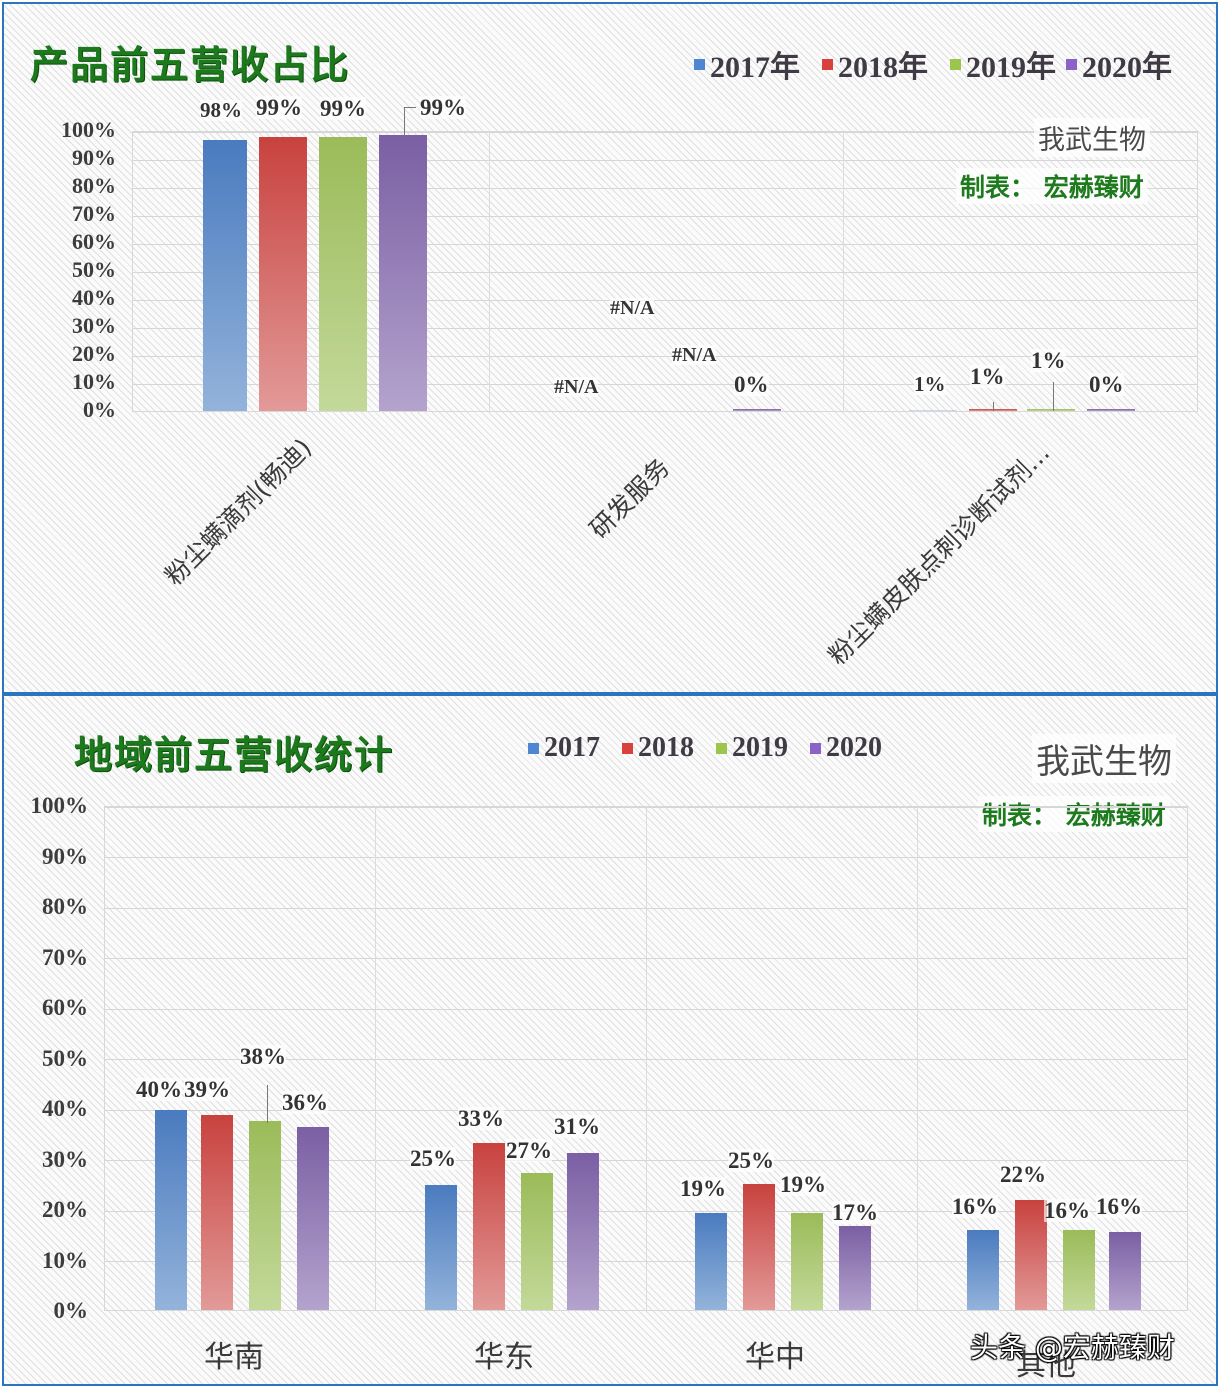 Image resolution: width=1220 pixels, height=1388 pixels. Describe the element at coordinates (234, 754) in the screenshot. I see `chart-title: 地域前五营收统计` at that location.